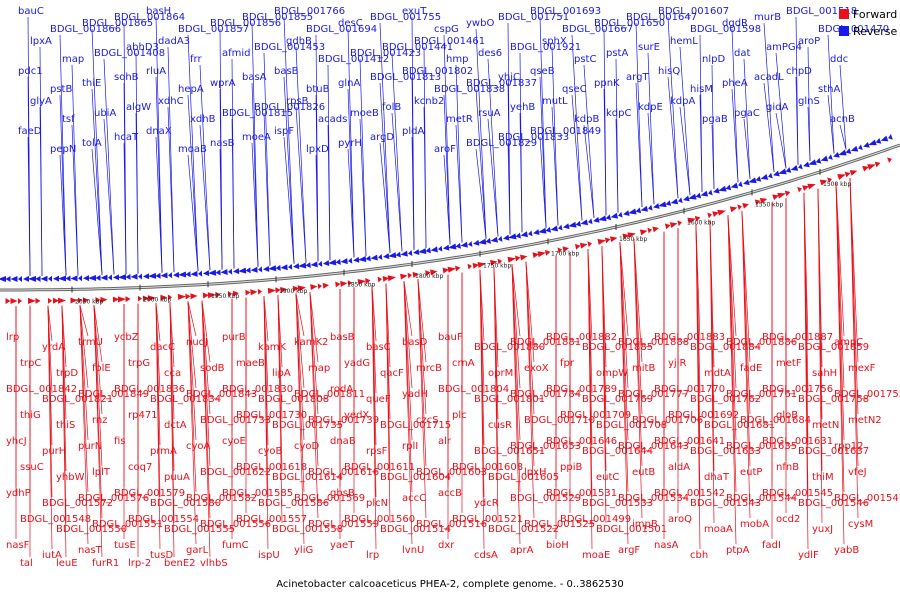 The height and width of the screenshot is (604, 900). I want to click on forward-gene-label: BDGL_001521, so click(487, 519).